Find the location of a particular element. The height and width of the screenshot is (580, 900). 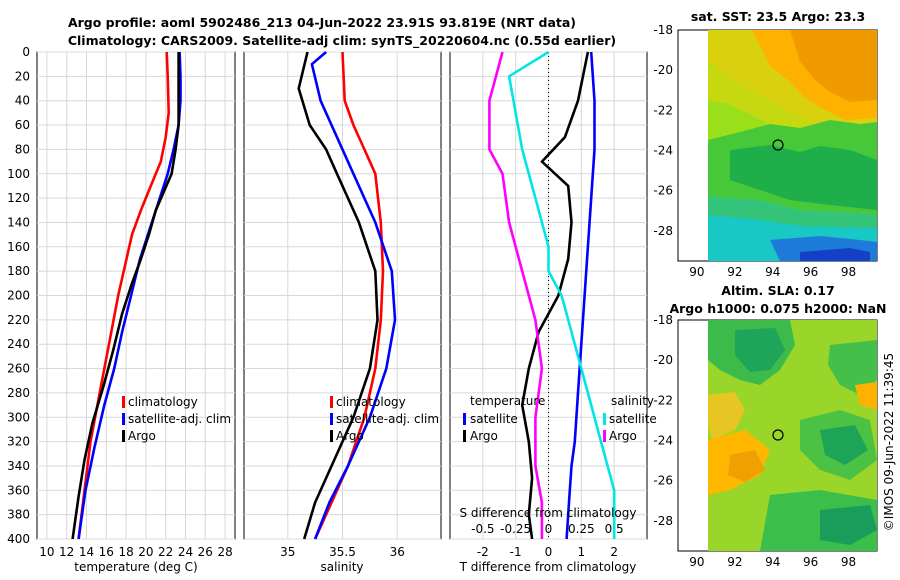

sst-map-title: sat. SST: 23.5 Argo: 23.3 is located at coordinates (778, 16).